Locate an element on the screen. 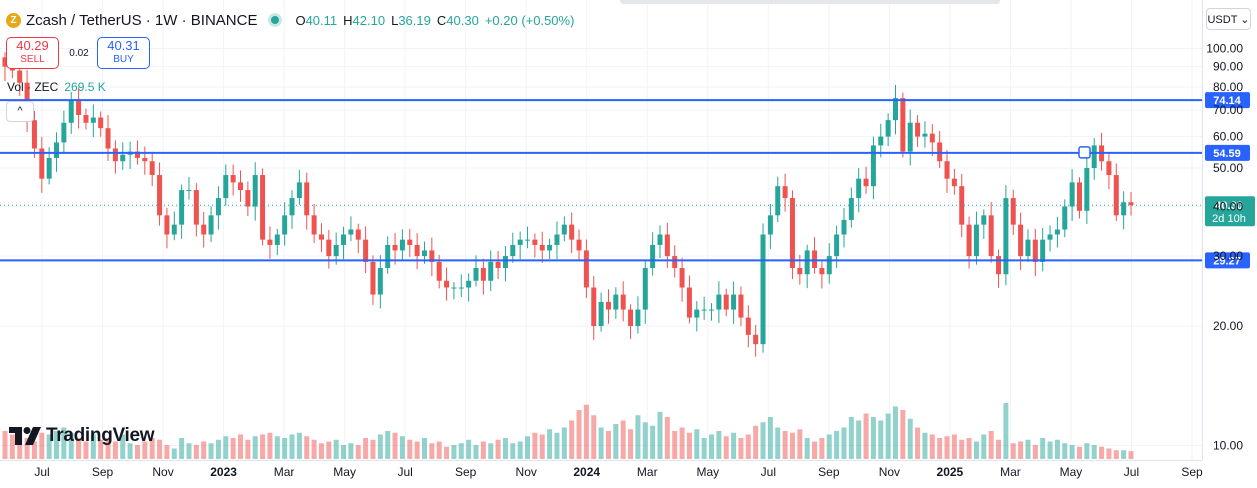 The width and height of the screenshot is (1257, 488). currency-selector: USDT ⌄ is located at coordinates (1228, 19).